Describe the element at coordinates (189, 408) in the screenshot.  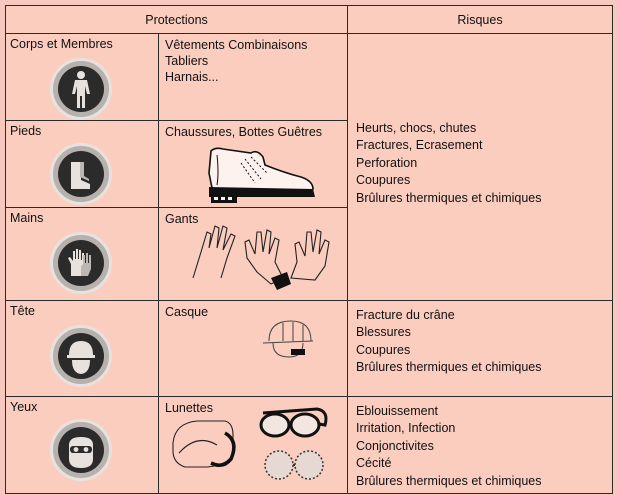
I see `protection-label: Lunettes` at that location.